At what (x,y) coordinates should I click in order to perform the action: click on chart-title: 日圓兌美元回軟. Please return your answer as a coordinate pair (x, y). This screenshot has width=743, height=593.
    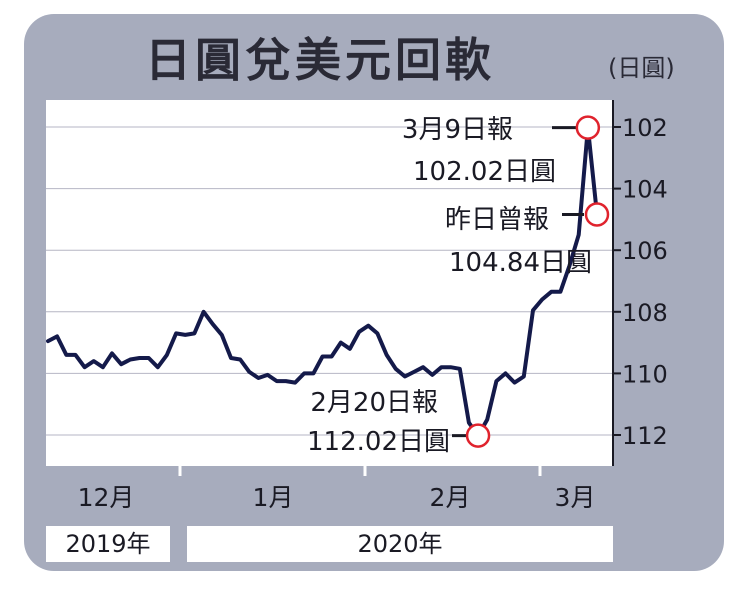
    Looking at the image, I should click on (320, 60).